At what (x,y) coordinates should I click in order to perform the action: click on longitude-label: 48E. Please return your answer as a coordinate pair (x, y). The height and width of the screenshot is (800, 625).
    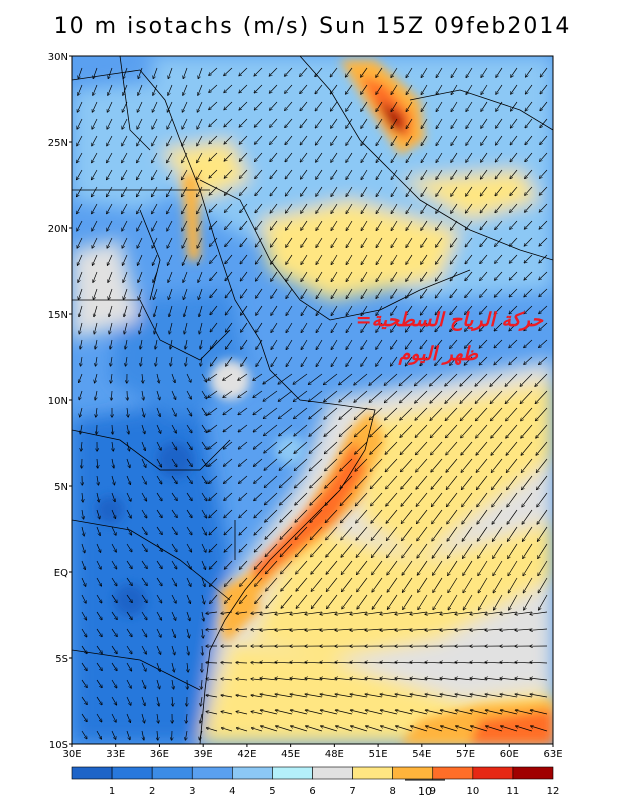
    Looking at the image, I should click on (334, 754).